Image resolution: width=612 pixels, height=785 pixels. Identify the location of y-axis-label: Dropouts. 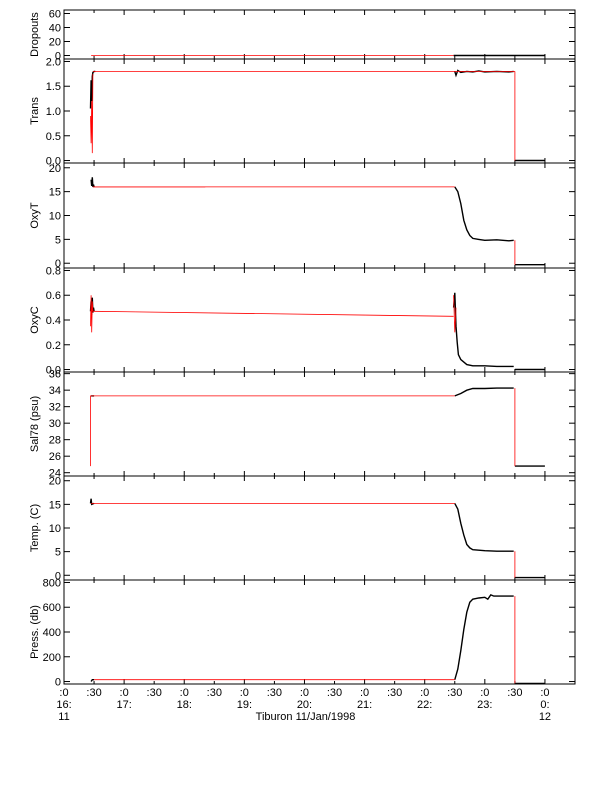
(35, 34).